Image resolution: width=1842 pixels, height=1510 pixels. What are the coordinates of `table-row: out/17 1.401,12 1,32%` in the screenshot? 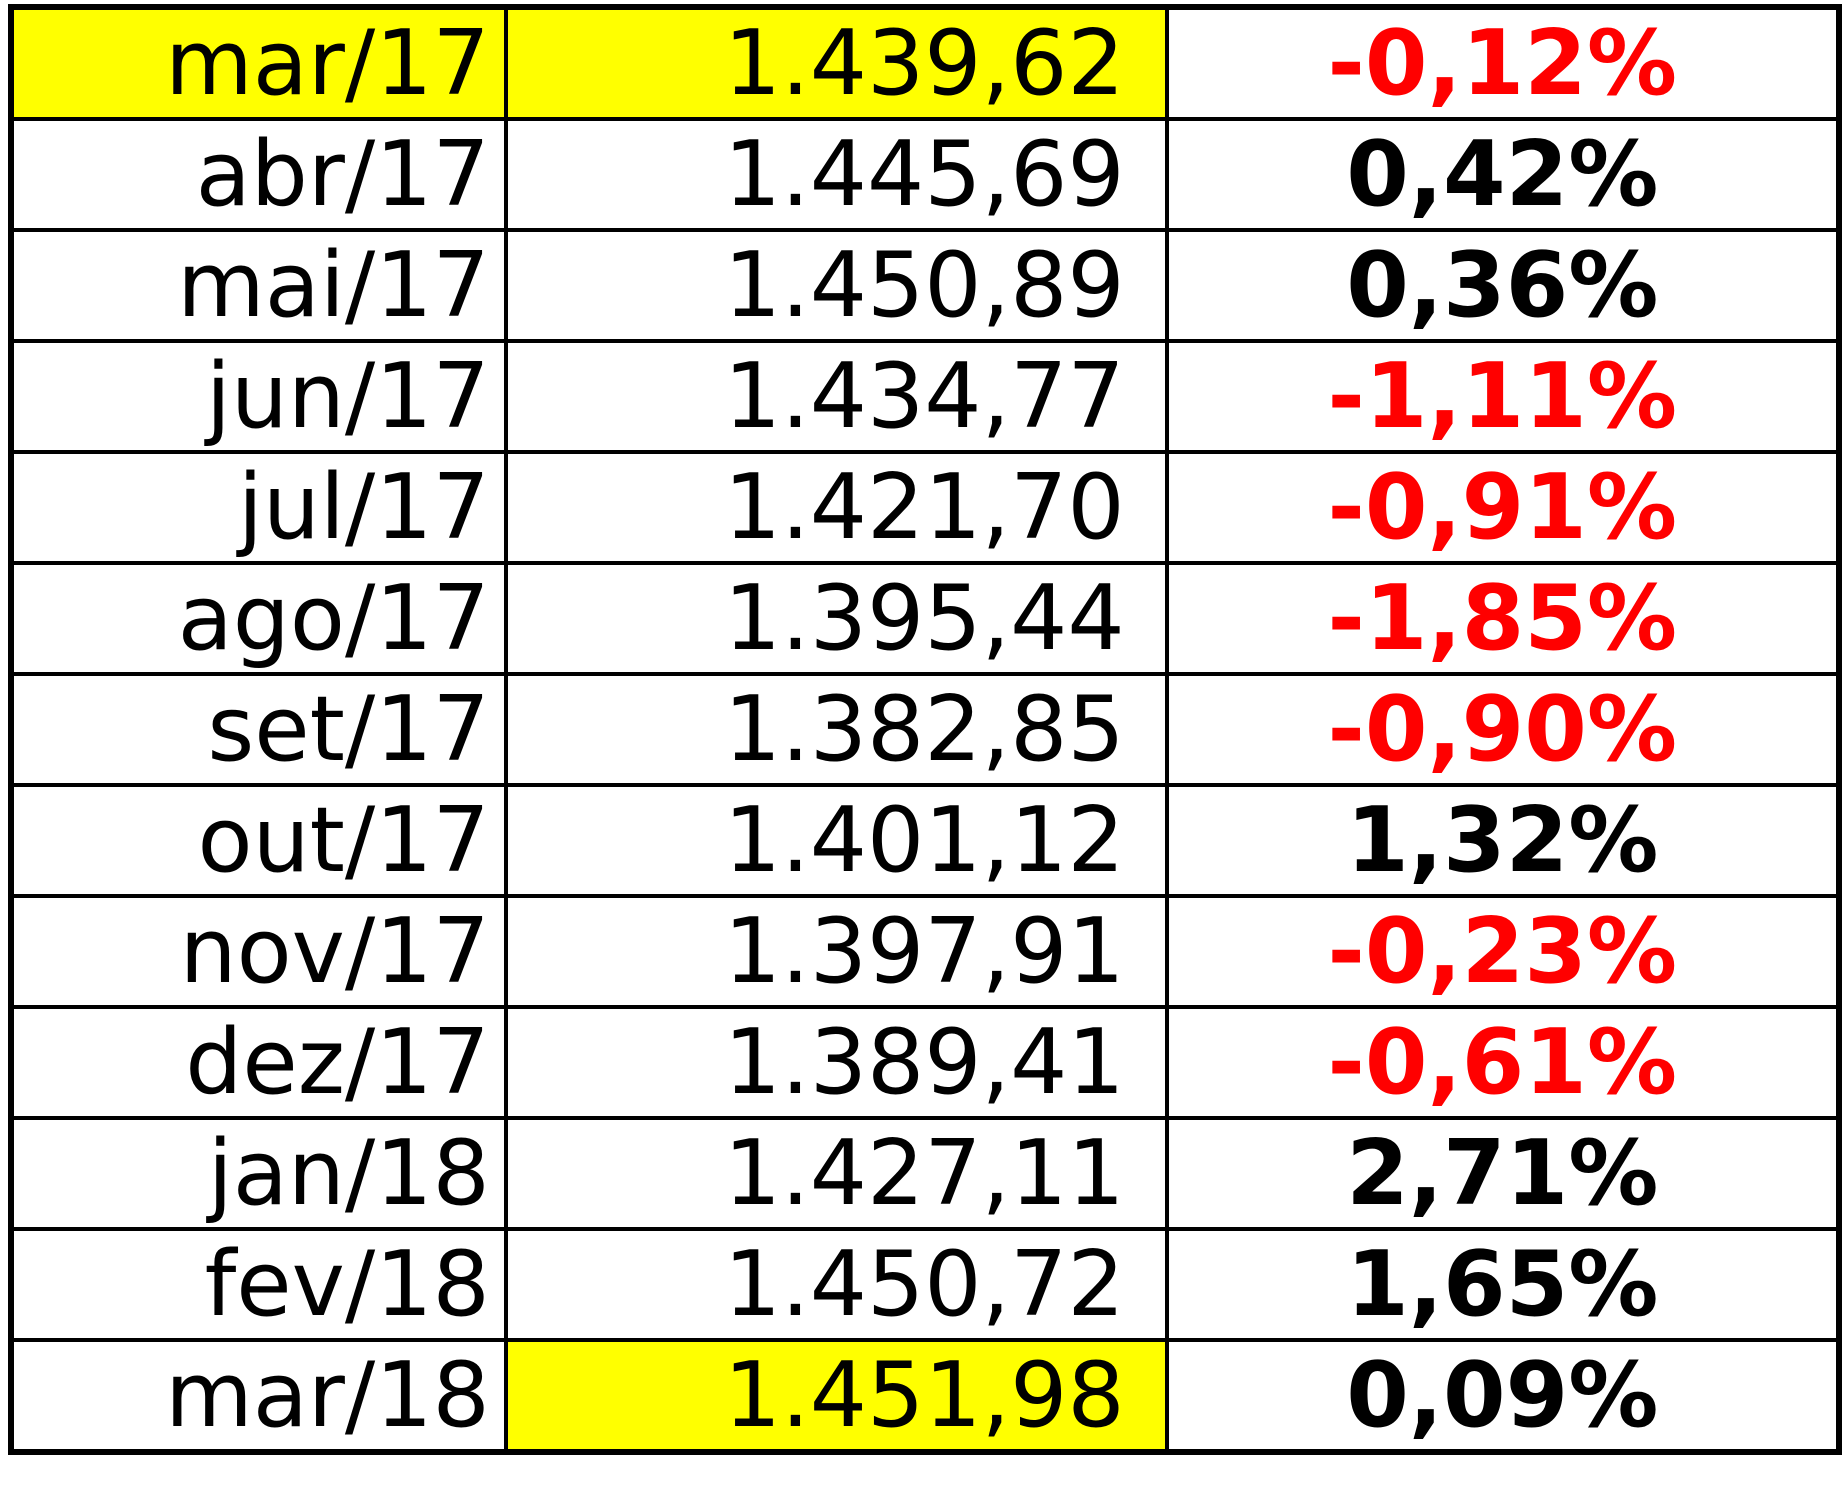 It's located at (925, 840).